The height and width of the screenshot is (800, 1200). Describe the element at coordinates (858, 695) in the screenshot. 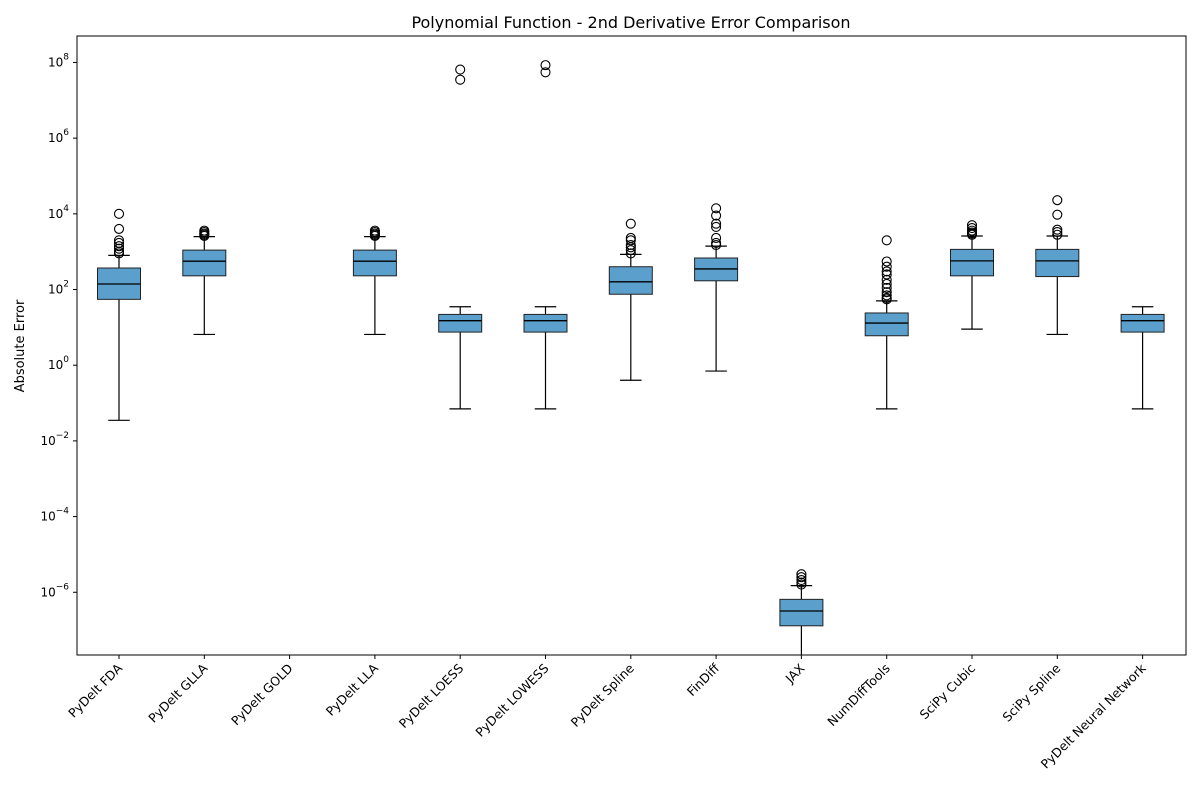

I see `x-tick-label: NumDiffTools` at that location.